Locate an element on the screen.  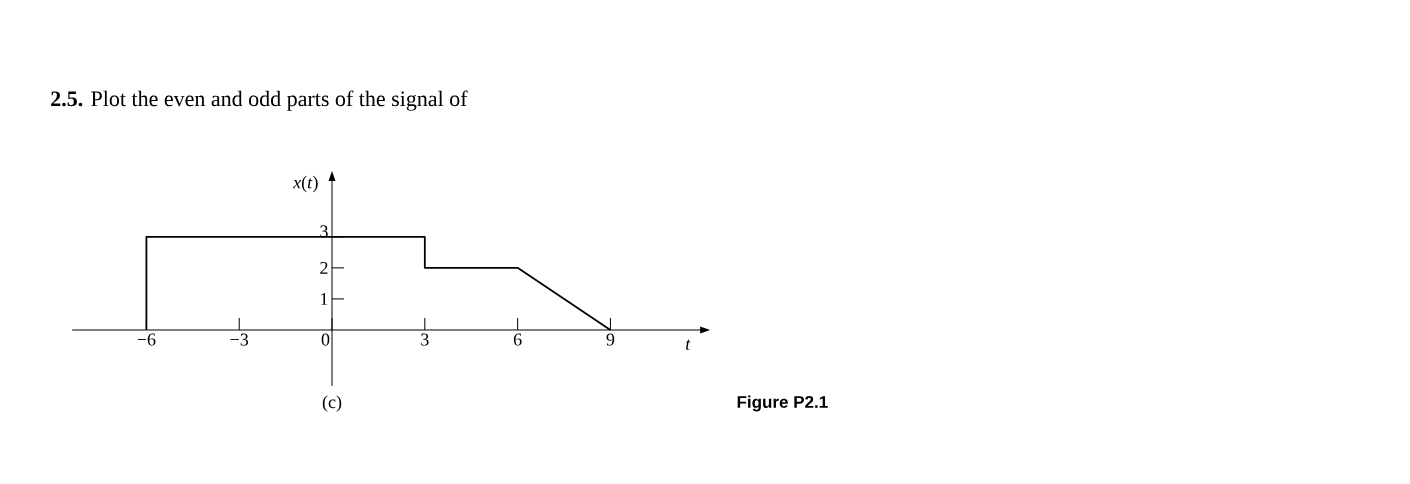
text: (c) is located at coordinates (332, 403).